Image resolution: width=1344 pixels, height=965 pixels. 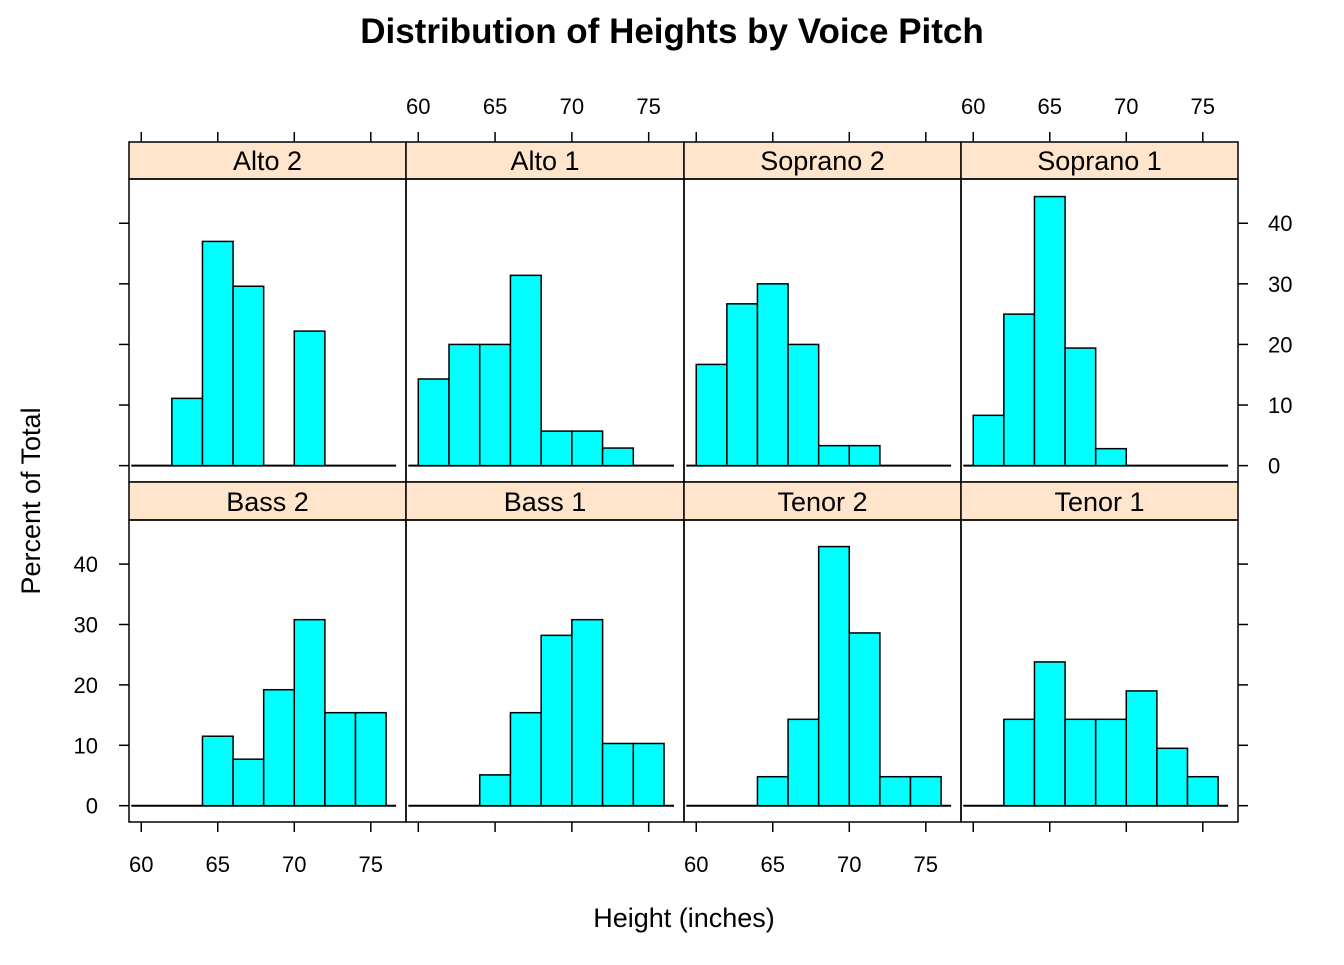 I want to click on panel-soprano-2: Soprano 2, so click(x=822, y=307).